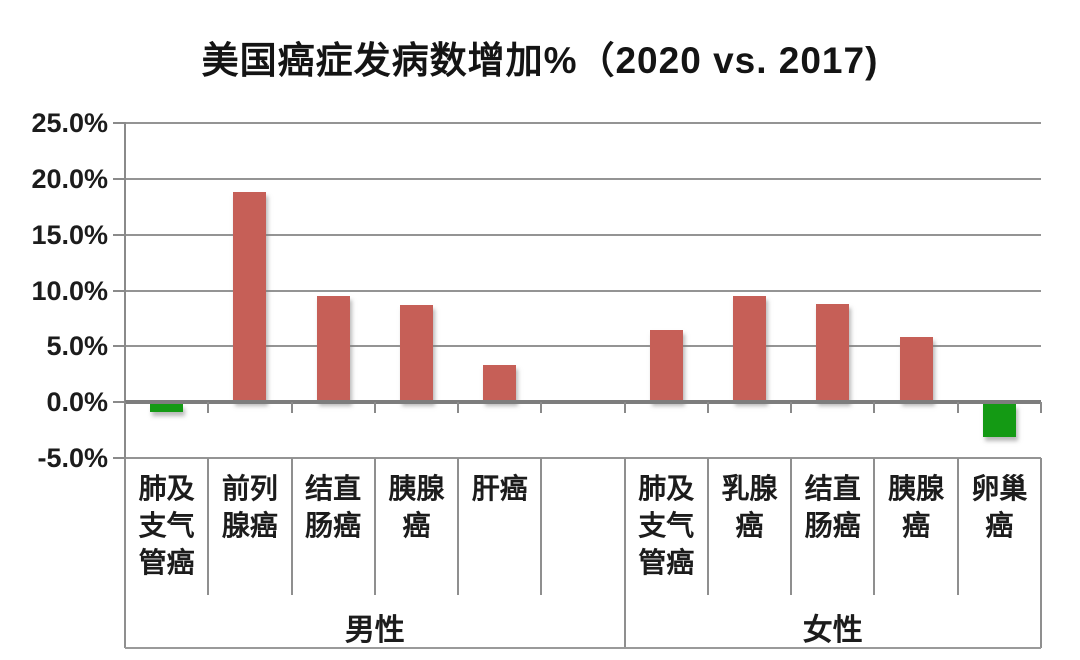  I want to click on y-axis-tick-label: 15.0%, so click(69, 234).